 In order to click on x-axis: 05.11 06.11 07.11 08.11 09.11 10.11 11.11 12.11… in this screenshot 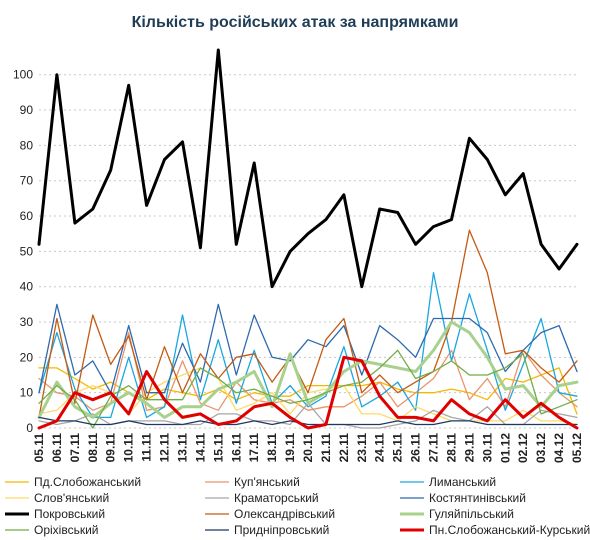, I will do `click(308, 448)`.